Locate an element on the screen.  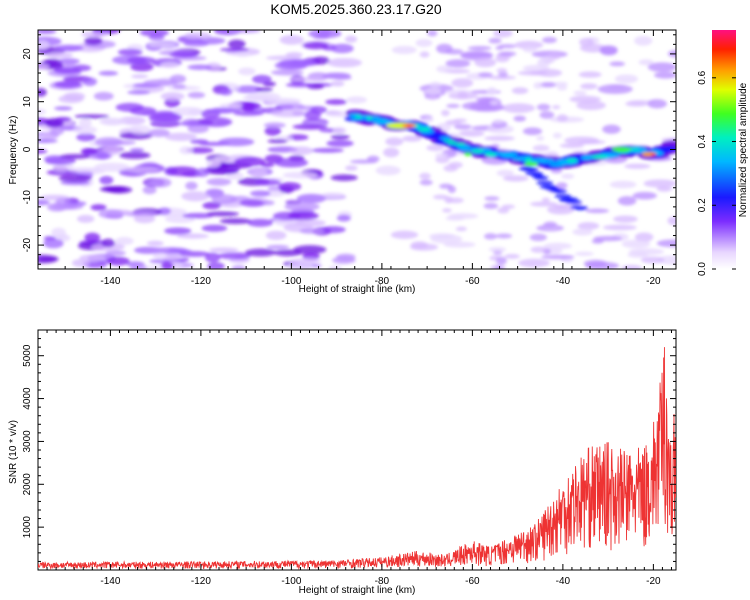
x-tick-label: -100 is located at coordinates (291, 581).